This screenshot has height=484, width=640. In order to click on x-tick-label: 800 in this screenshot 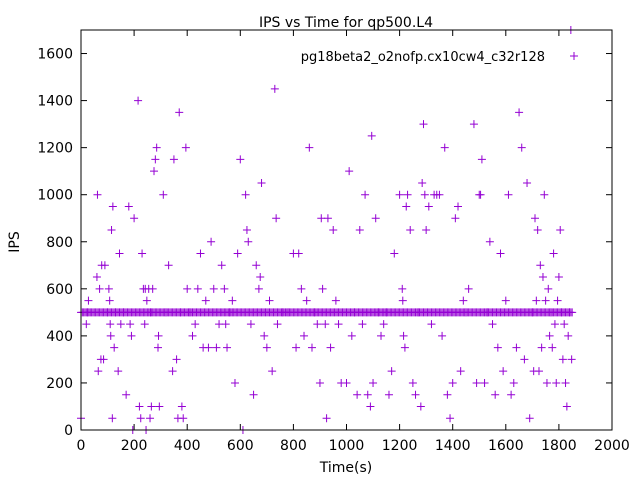, I will do `click(293, 446)`.